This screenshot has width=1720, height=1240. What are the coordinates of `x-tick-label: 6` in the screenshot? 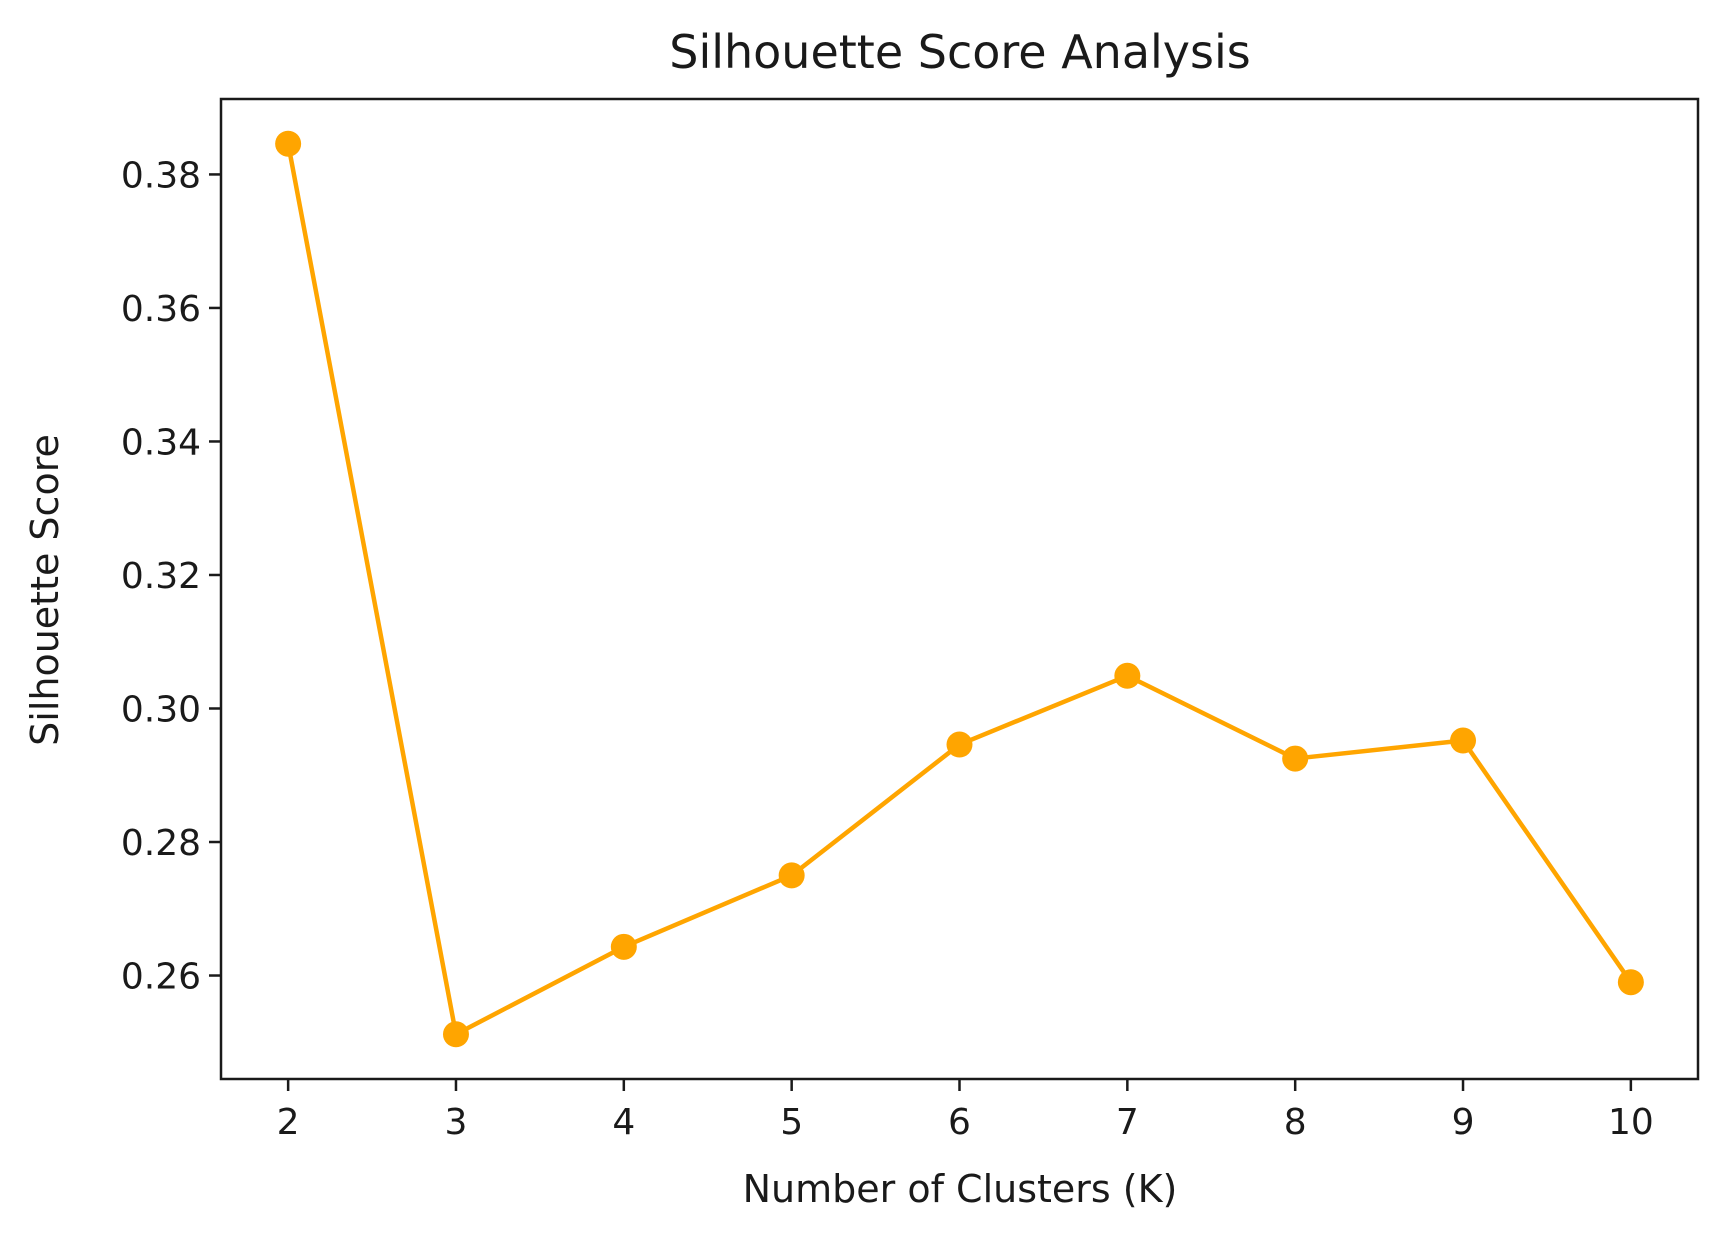 It's located at (959, 1122).